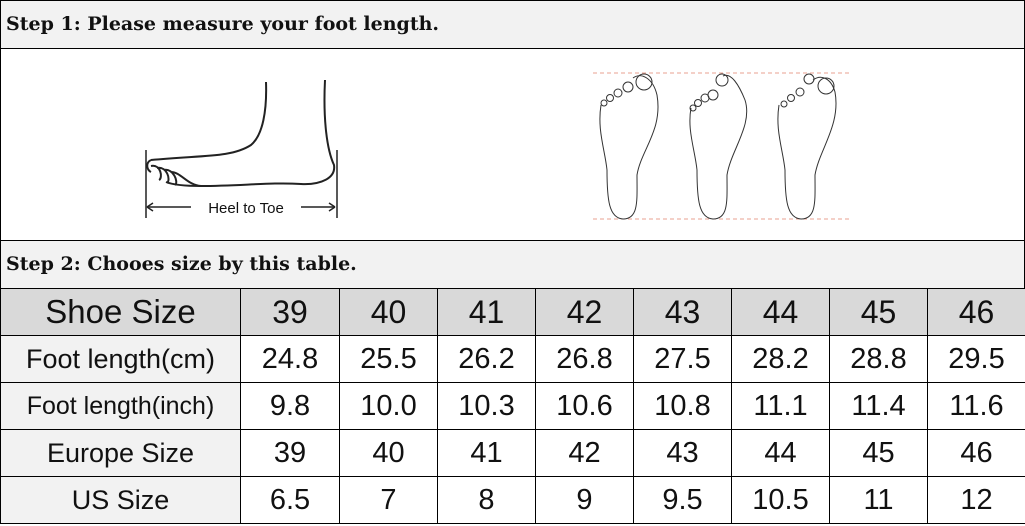 This screenshot has height=526, width=1025. What do you see at coordinates (241, 148) in the screenshot?
I see `side-foot-icon` at bounding box center [241, 148].